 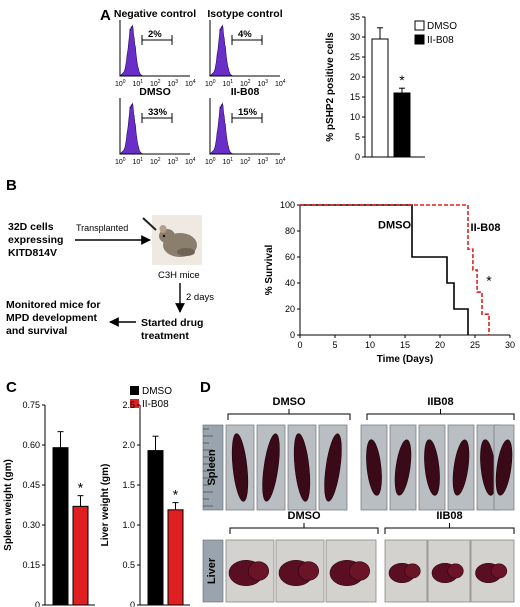 I want to click on spleen-iib08-label: IIB08, so click(x=440, y=402).